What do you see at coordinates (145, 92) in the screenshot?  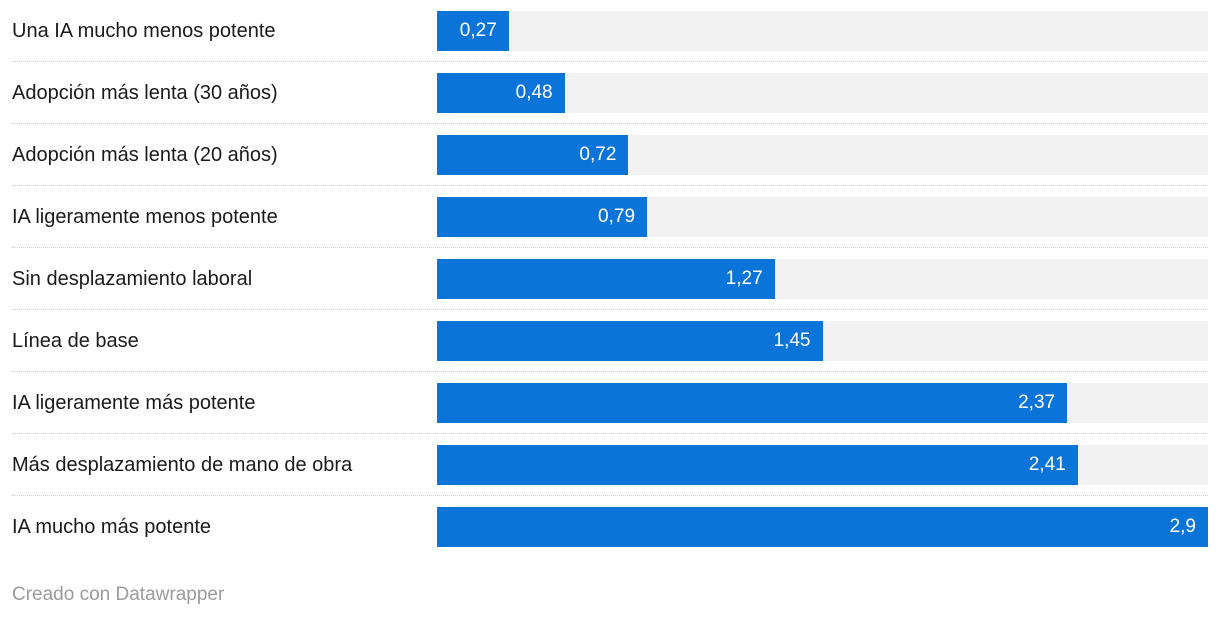 I see `category-label: Adopción más lenta (30 años)` at bounding box center [145, 92].